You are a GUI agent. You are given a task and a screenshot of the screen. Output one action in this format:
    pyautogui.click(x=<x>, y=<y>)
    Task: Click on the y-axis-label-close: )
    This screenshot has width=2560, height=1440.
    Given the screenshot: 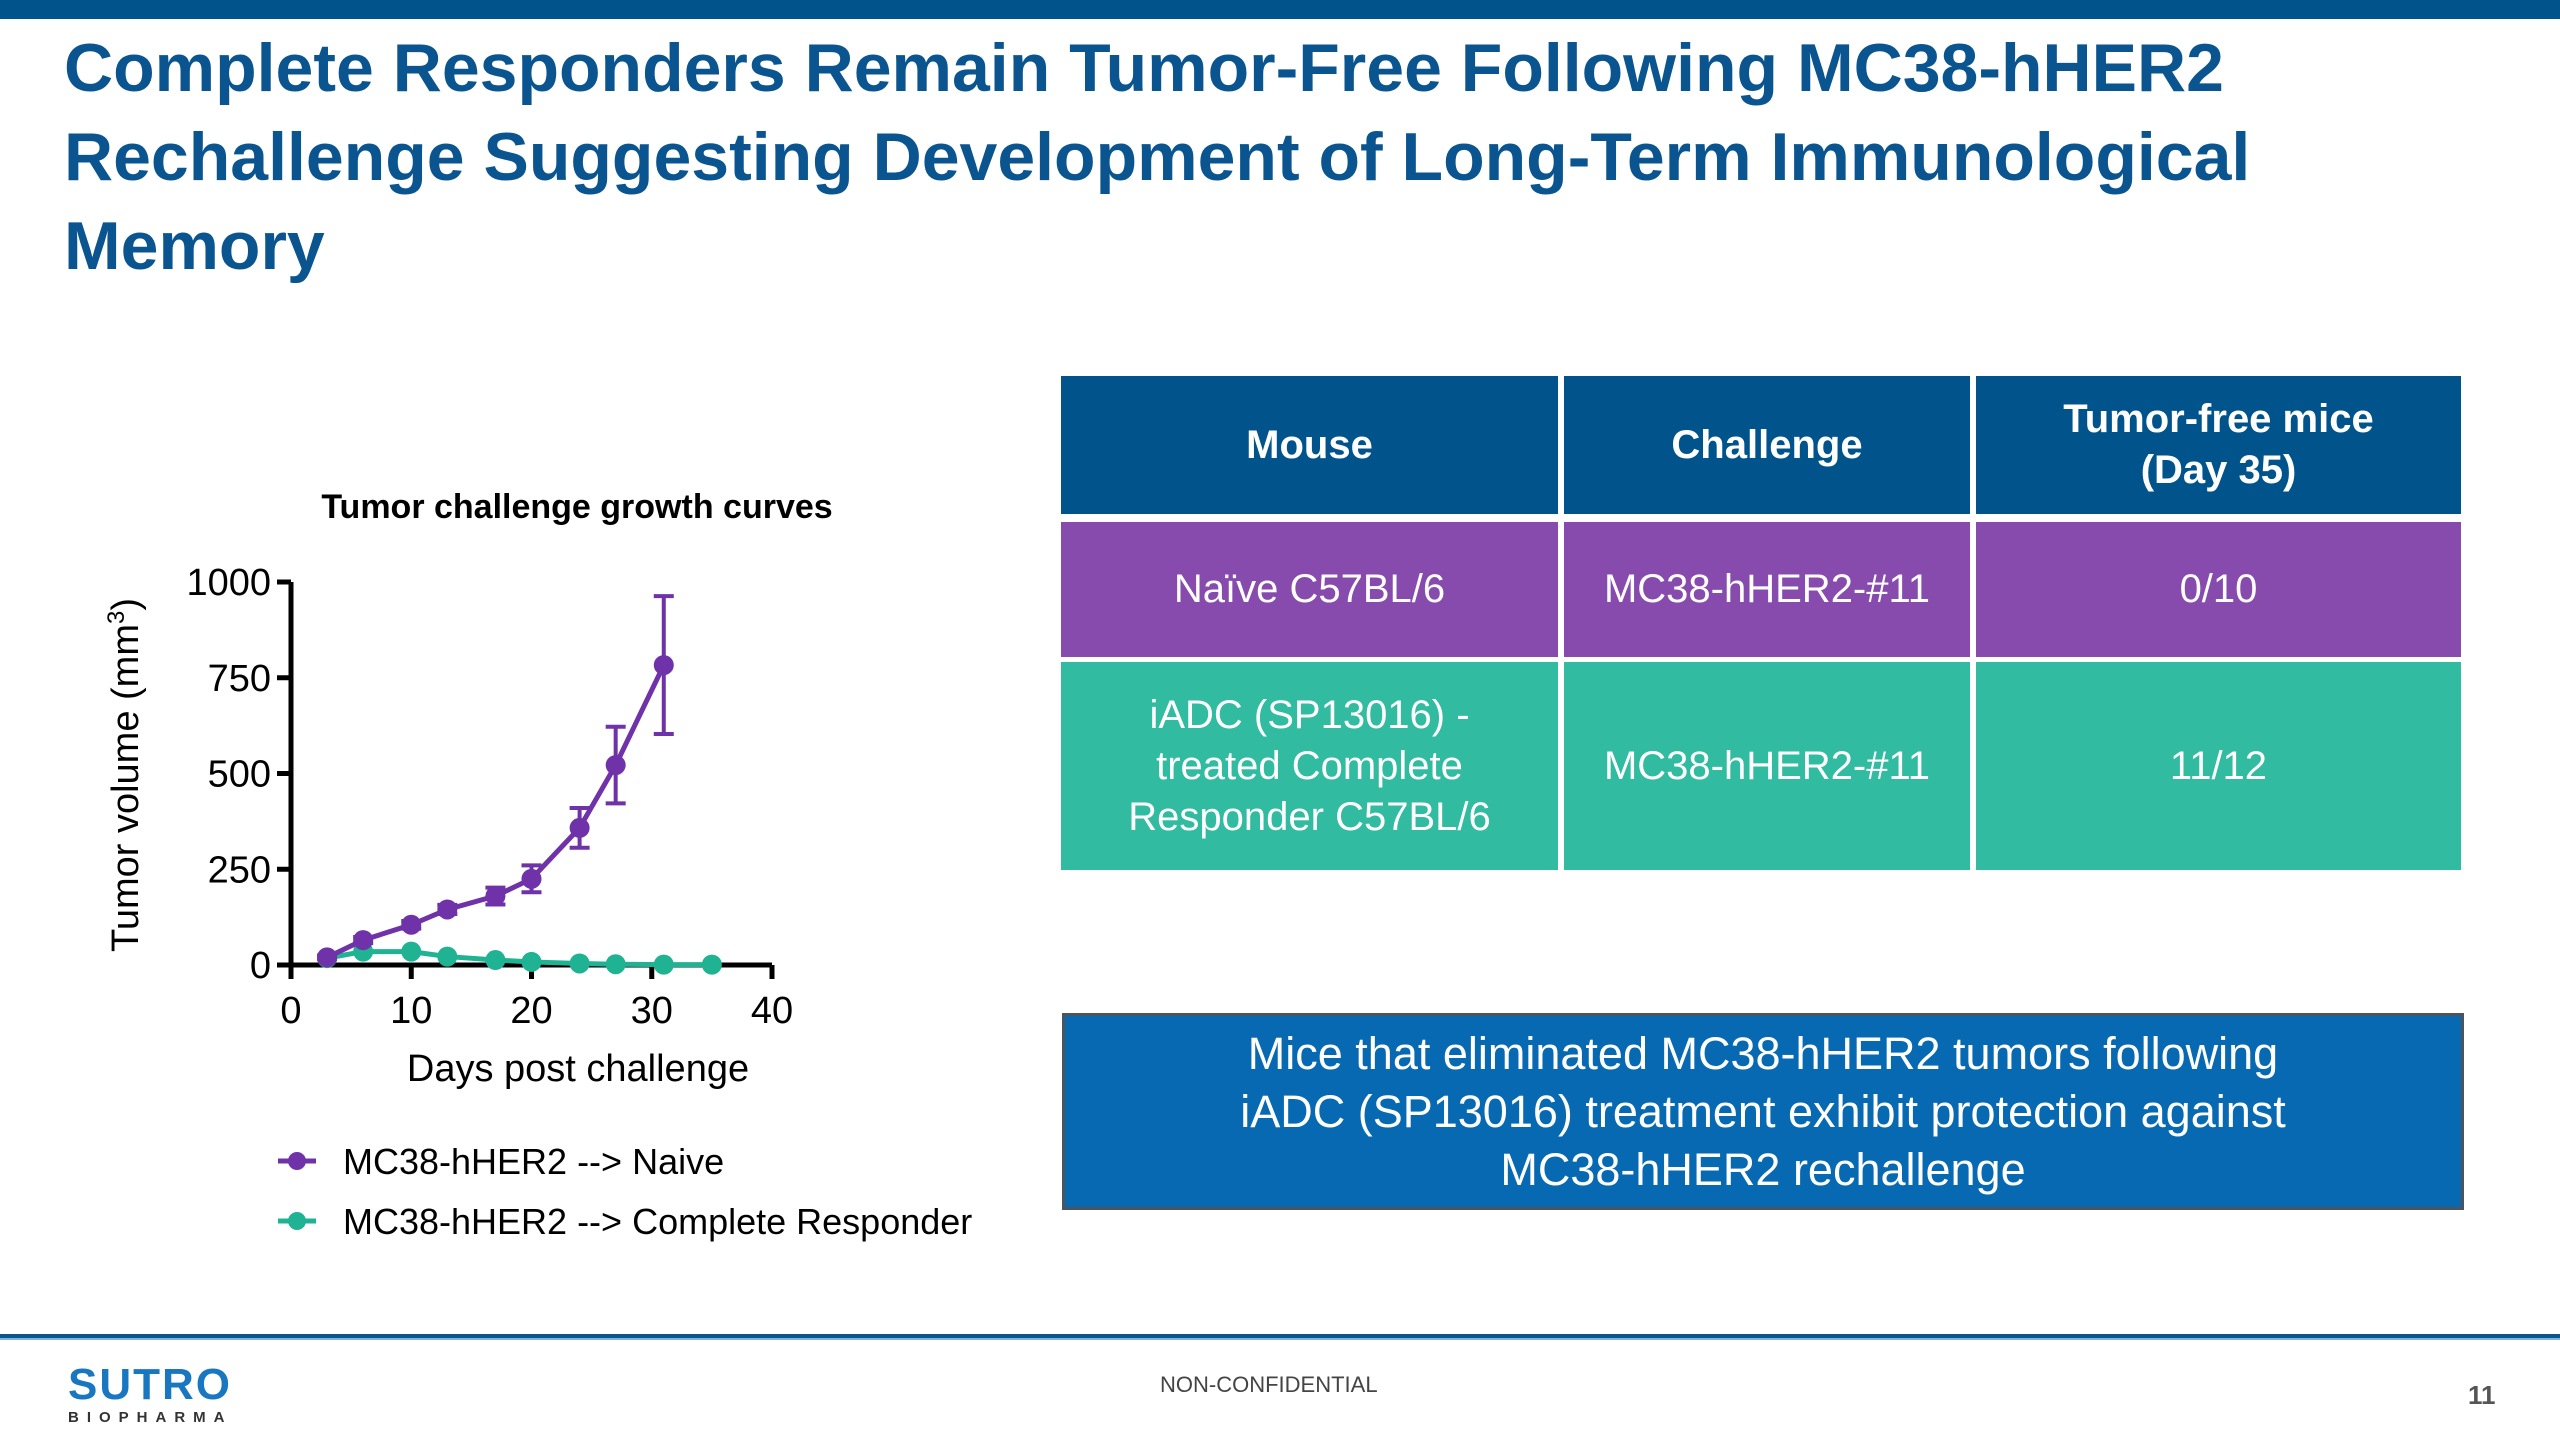 What is the action you would take?
    pyautogui.click(x=126, y=604)
    